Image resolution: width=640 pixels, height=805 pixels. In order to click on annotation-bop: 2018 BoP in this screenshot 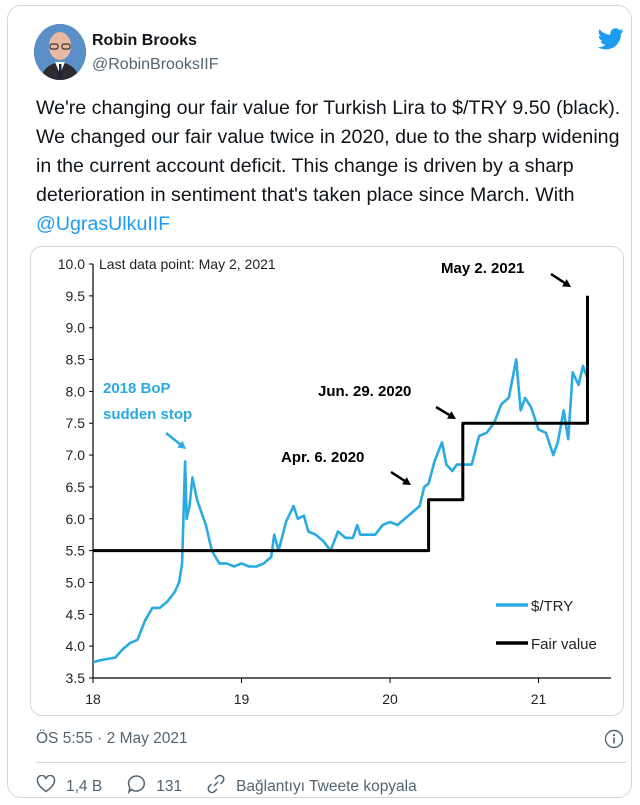, I will do `click(137, 388)`.